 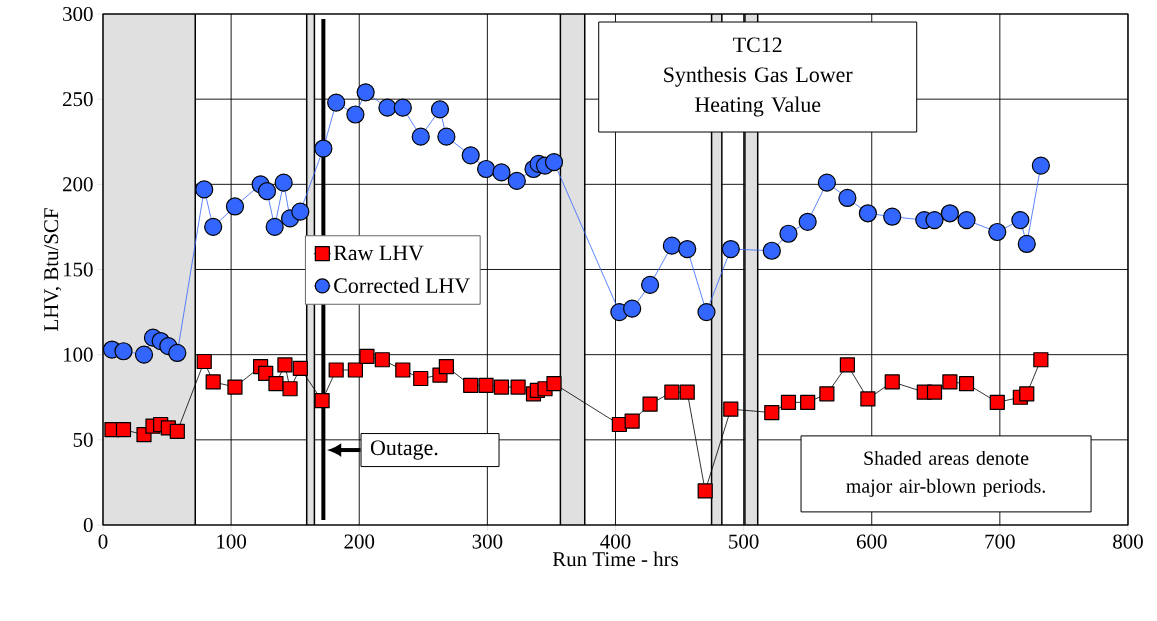 What do you see at coordinates (945, 473) in the screenshot?
I see `annotation: Shaded areas denote major air-blown periods.` at bounding box center [945, 473].